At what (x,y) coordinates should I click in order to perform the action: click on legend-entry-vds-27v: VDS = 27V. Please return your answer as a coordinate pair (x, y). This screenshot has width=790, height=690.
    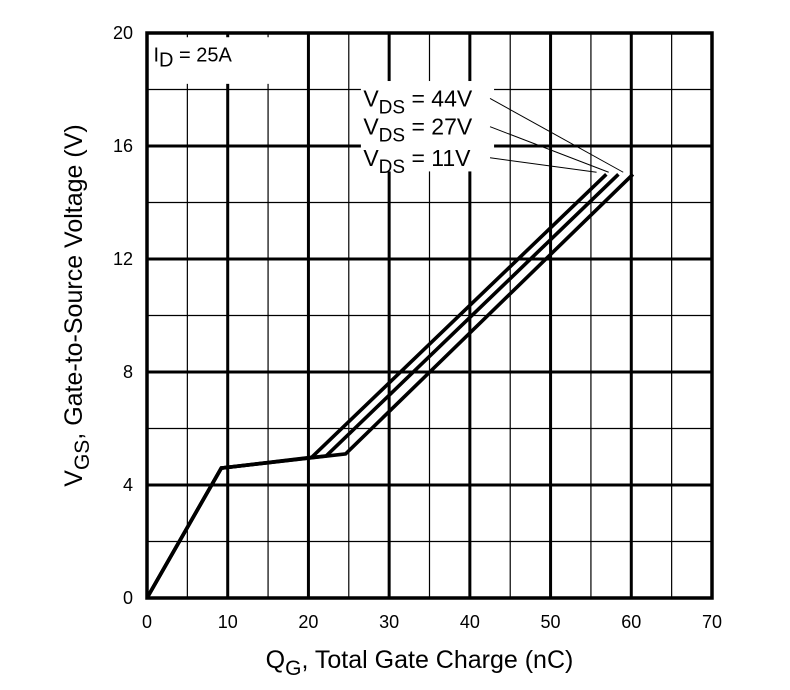
    Looking at the image, I should click on (418, 130).